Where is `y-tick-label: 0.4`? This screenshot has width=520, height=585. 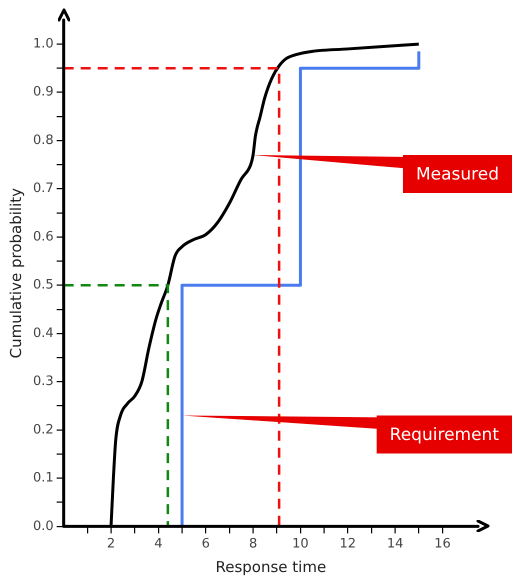 y-tick-label: 0.4 is located at coordinates (43, 333).